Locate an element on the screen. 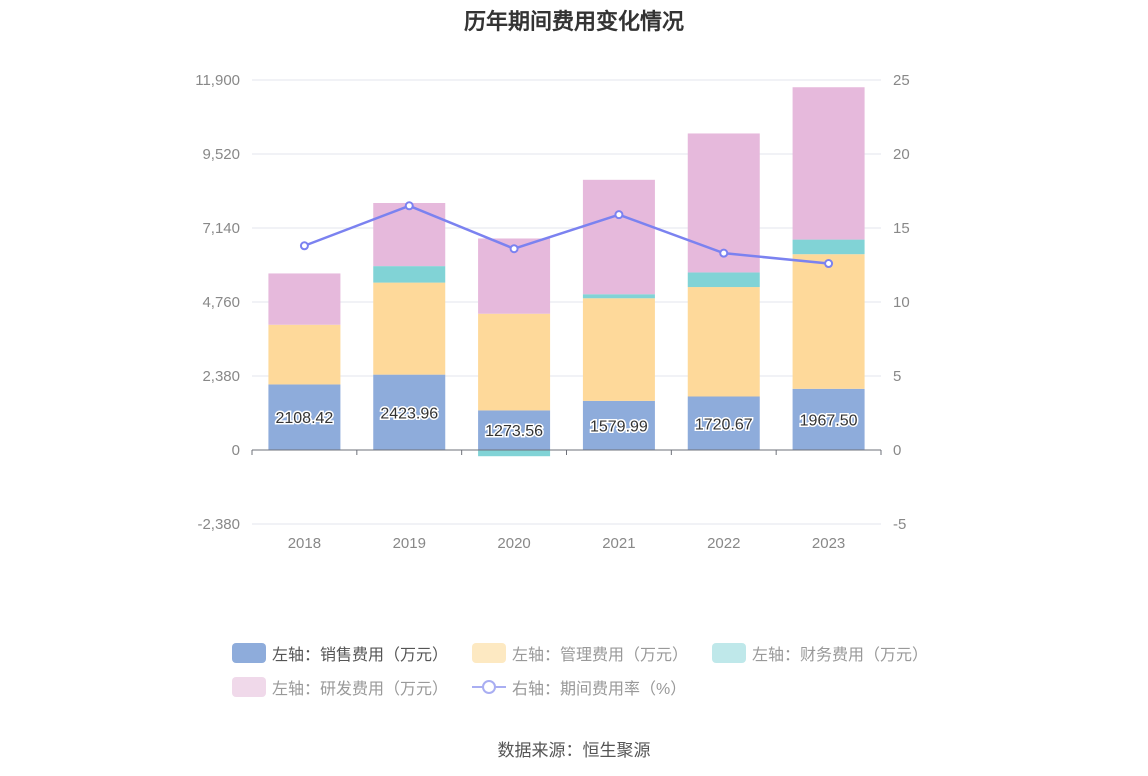 This screenshot has width=1148, height=776. legend-label-sales: 左轴：销售费用（万元） is located at coordinates (360, 655).